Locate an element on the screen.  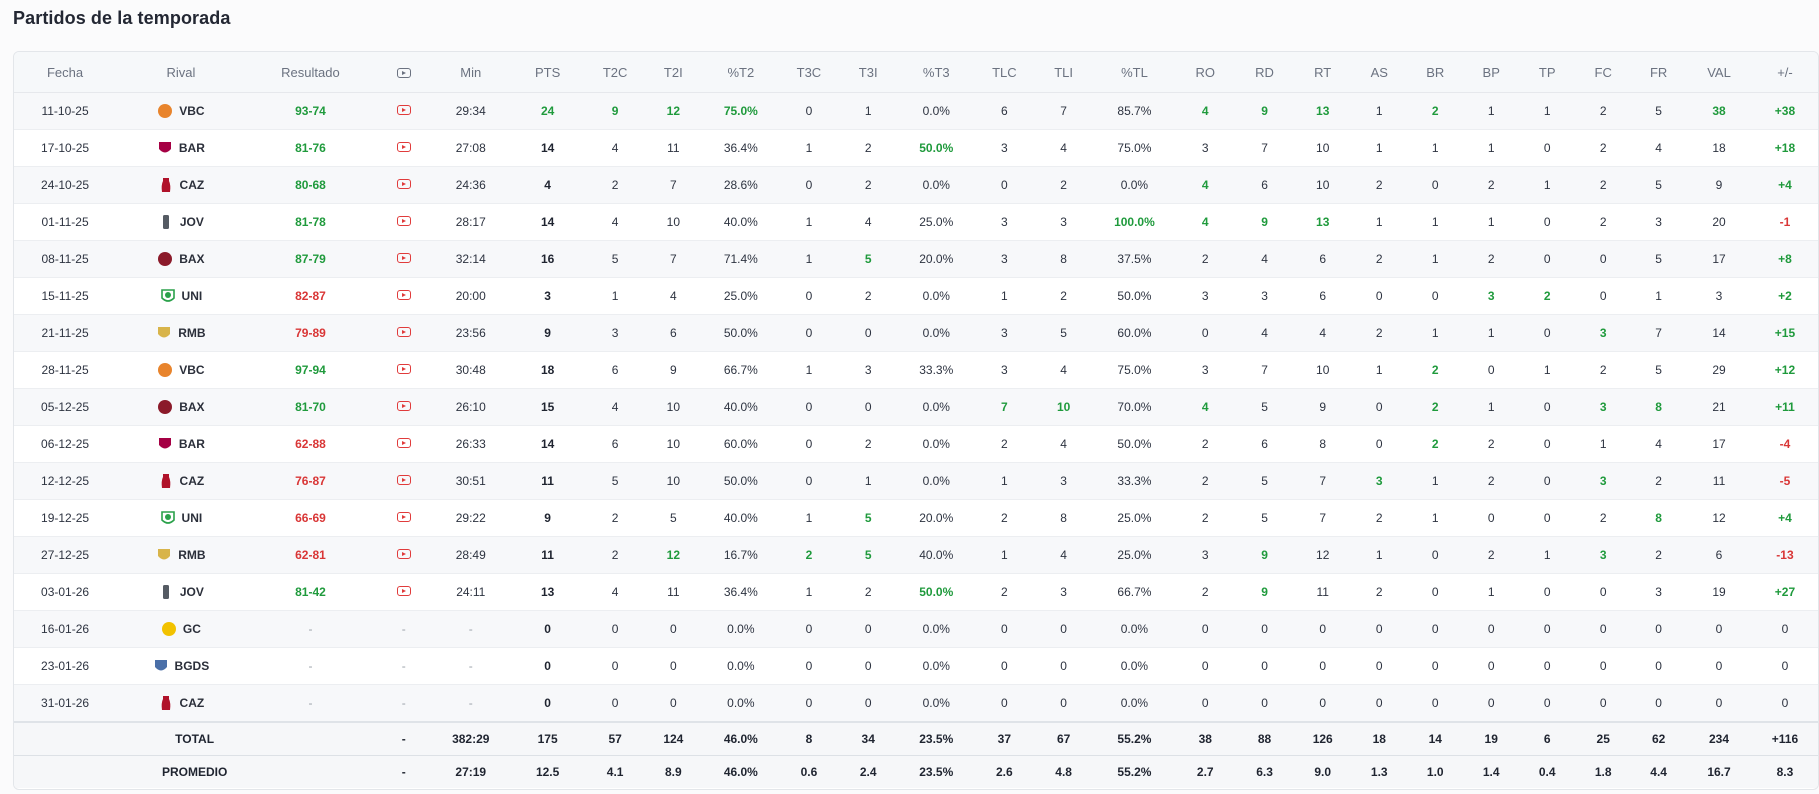
col-header-10: T3I is located at coordinates (868, 72).